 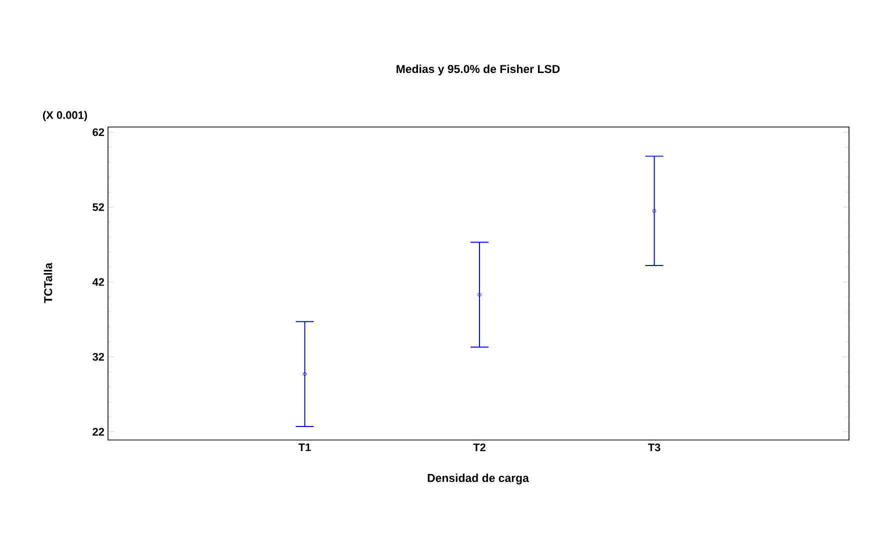 What do you see at coordinates (98, 356) in the screenshot?
I see `y-tick-label: 32` at bounding box center [98, 356].